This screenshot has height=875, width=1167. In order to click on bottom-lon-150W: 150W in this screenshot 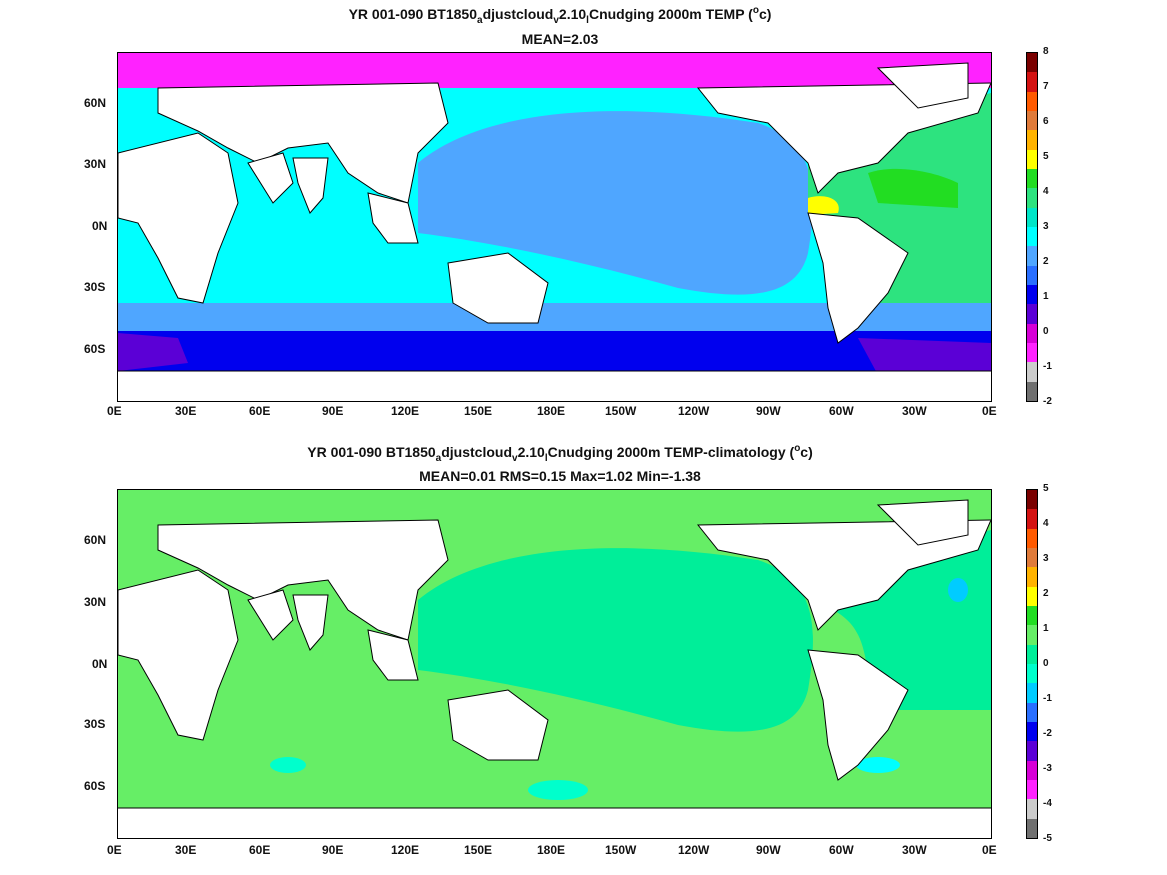, I will do `click(621, 850)`.